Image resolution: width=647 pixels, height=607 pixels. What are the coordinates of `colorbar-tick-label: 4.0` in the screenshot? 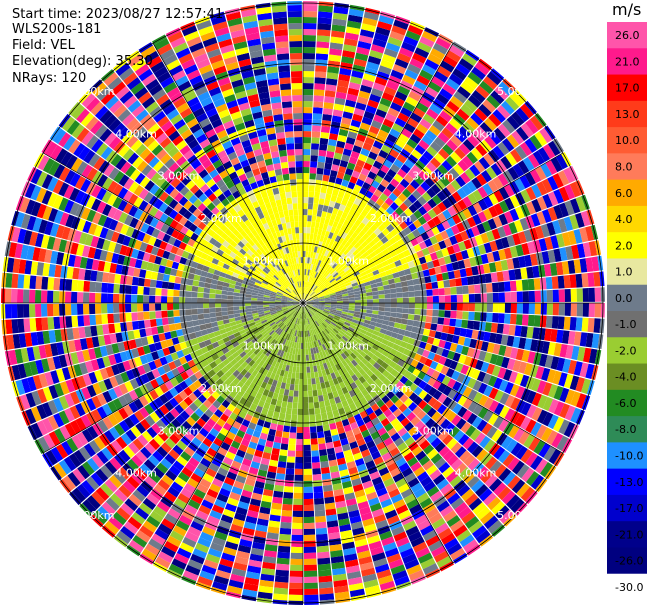 It's located at (624, 219).